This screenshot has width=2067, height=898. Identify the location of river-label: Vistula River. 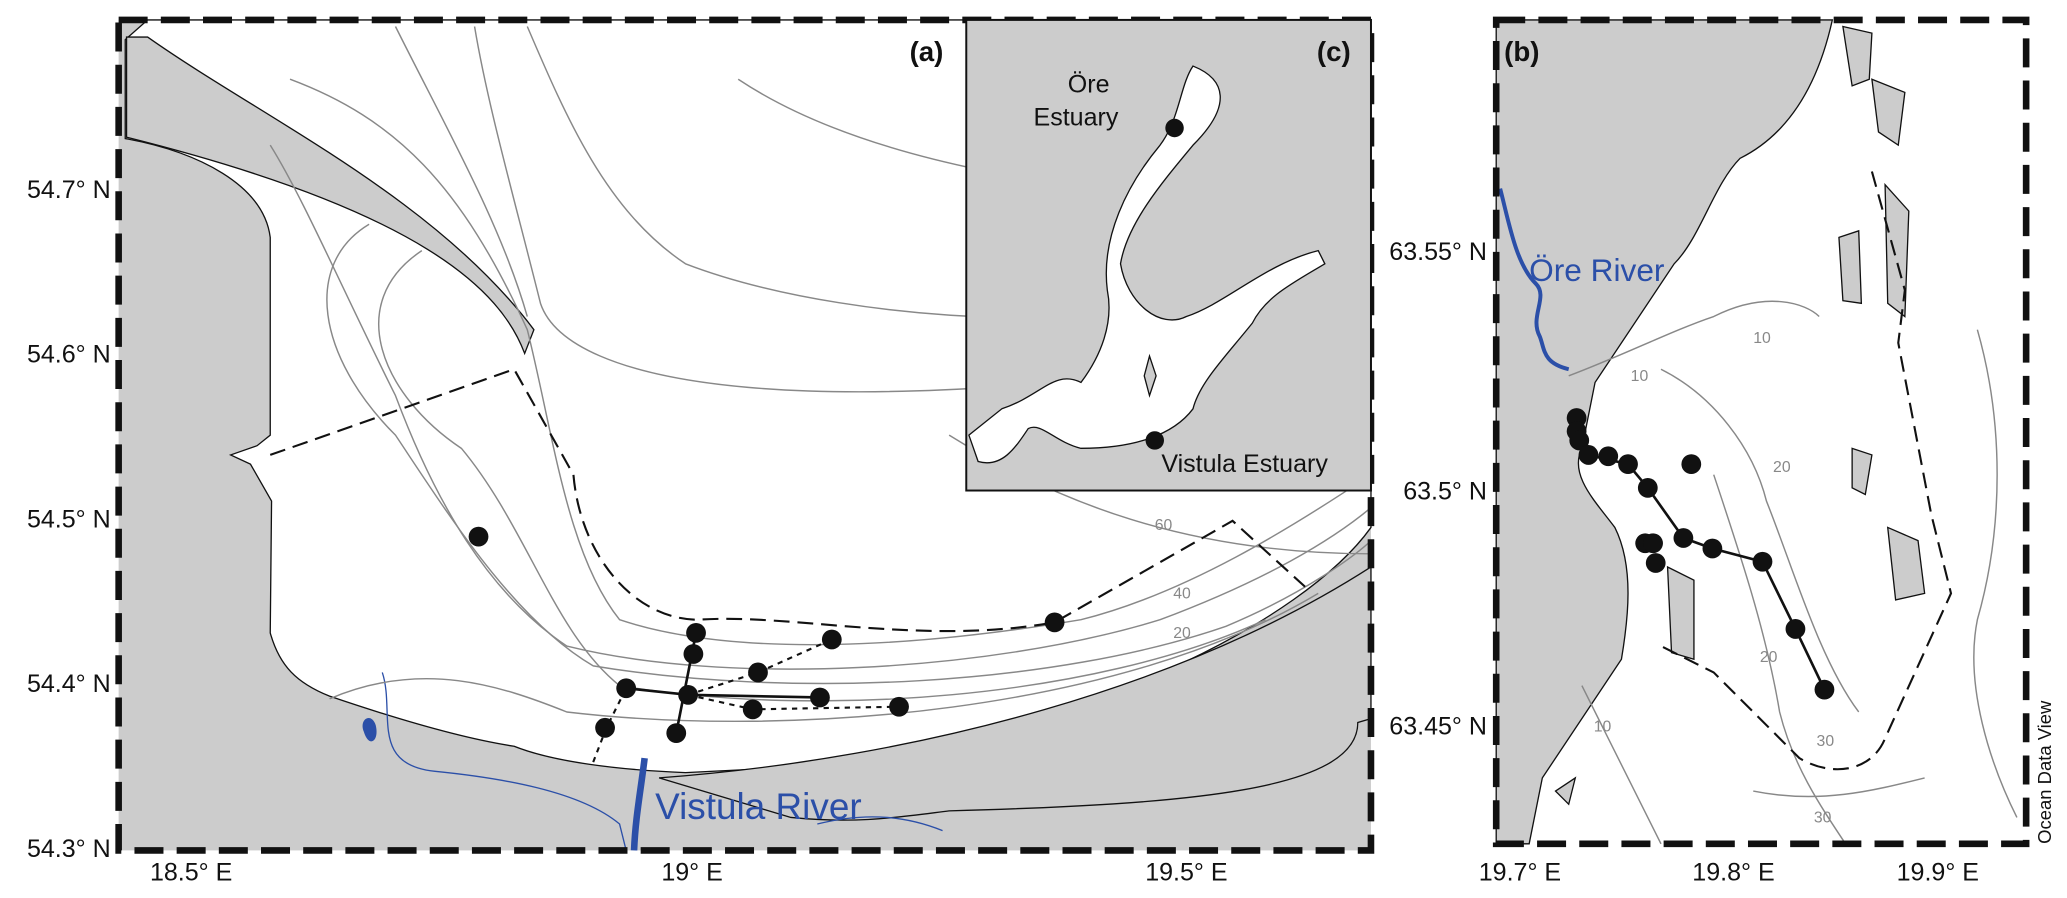
(758, 806).